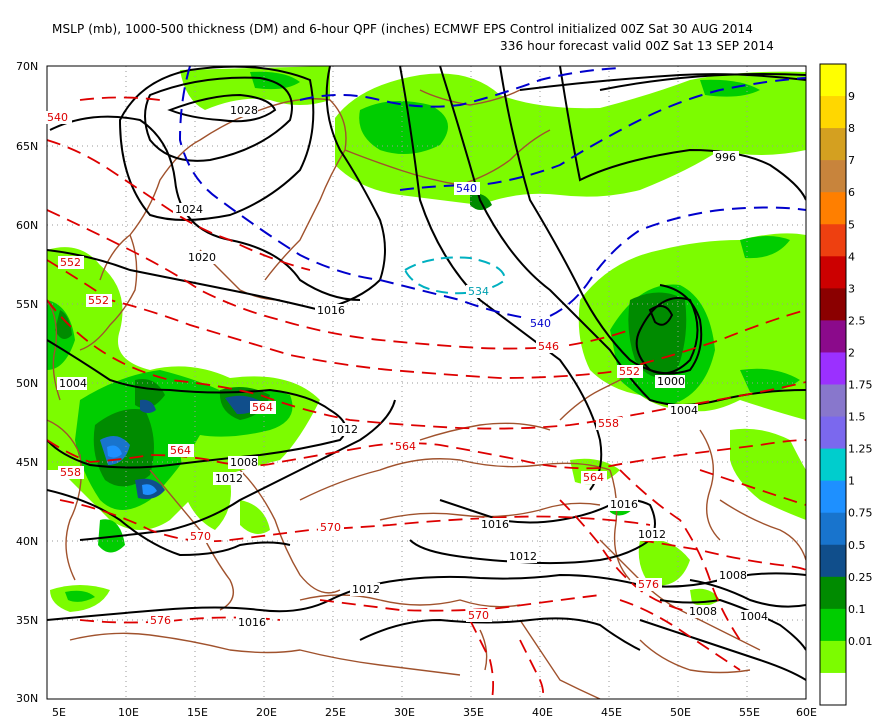  What do you see at coordinates (851, 256) in the screenshot?
I see `legend-label: 4` at bounding box center [851, 256].